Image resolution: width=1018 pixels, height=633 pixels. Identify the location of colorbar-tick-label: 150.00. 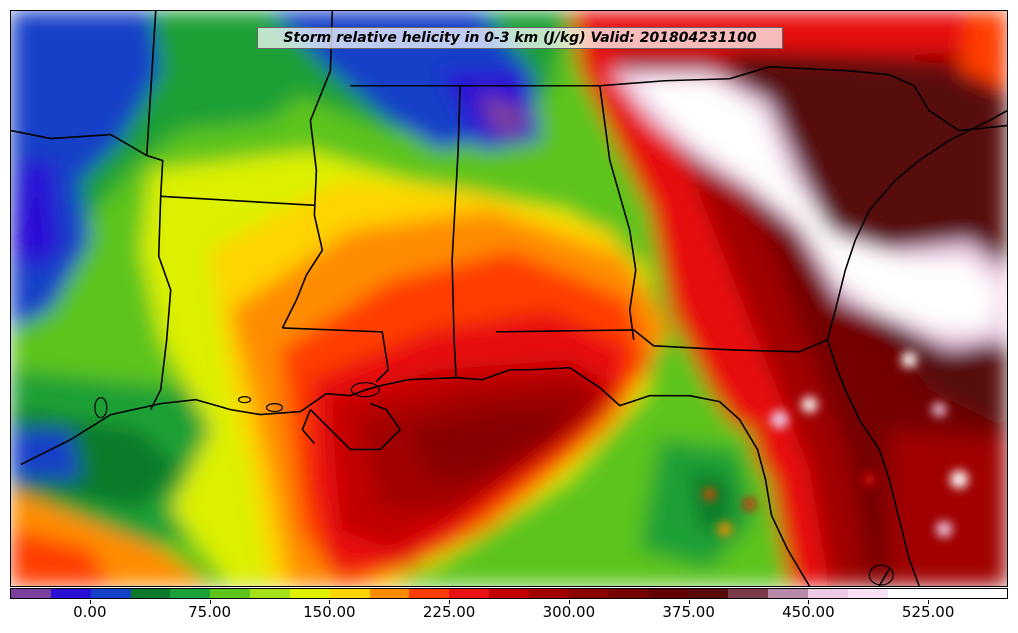
(329, 612).